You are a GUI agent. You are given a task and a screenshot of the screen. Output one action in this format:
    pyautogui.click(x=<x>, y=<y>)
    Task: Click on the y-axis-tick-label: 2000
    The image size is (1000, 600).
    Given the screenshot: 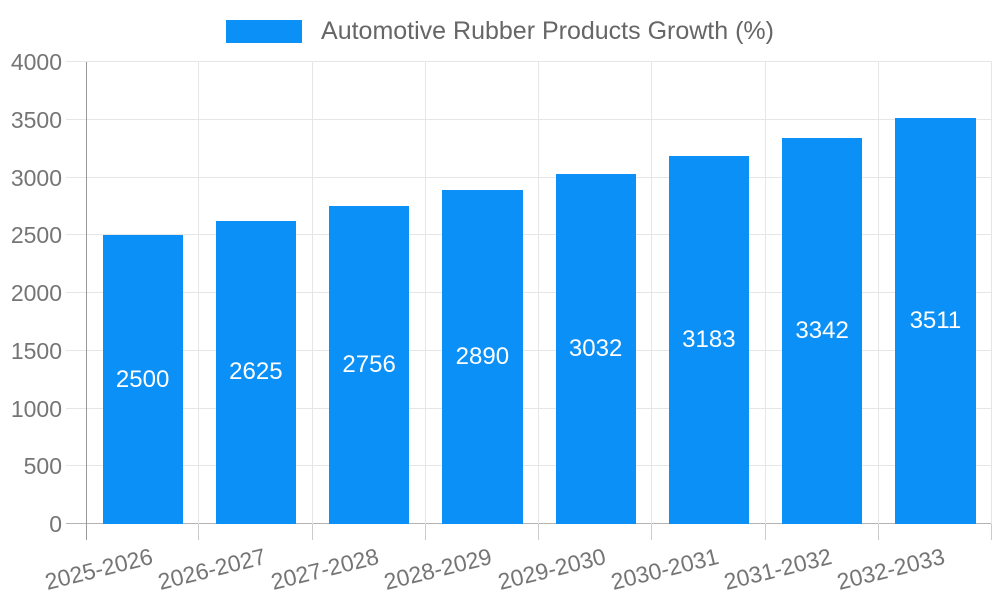 What is the action you would take?
    pyautogui.click(x=36, y=293)
    